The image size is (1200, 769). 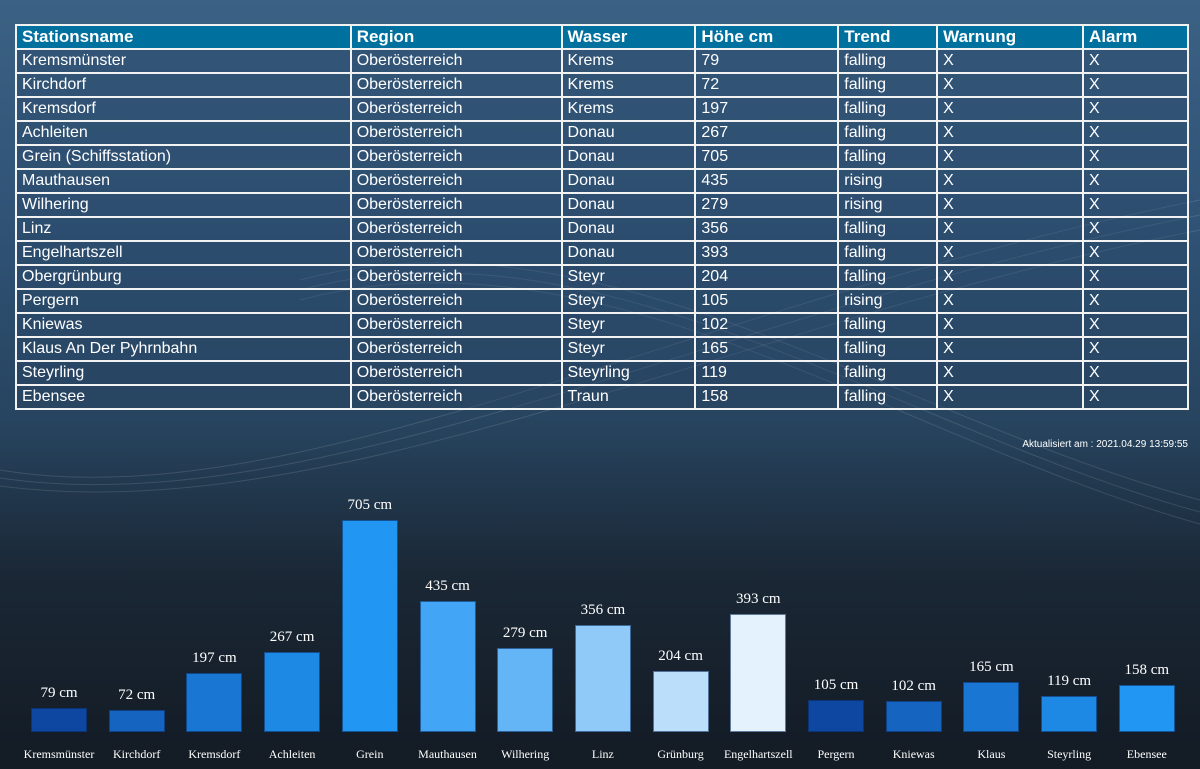 I want to click on table-cell: Krems, so click(x=628, y=85).